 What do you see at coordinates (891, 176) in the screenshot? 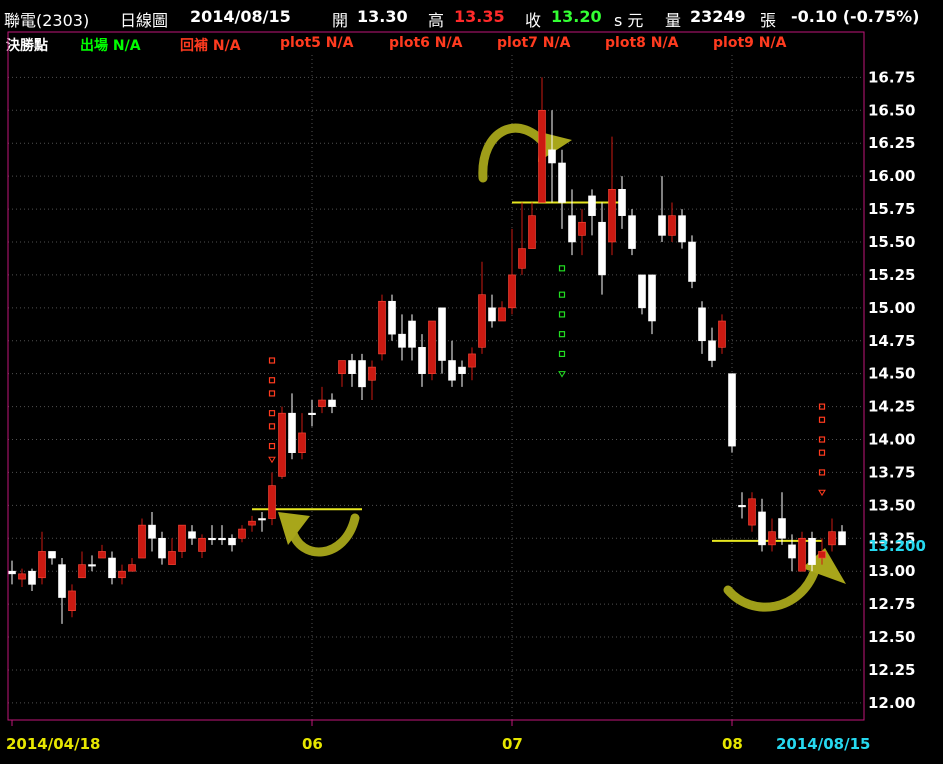
I see `y-tick-label: 16.00` at bounding box center [891, 176].